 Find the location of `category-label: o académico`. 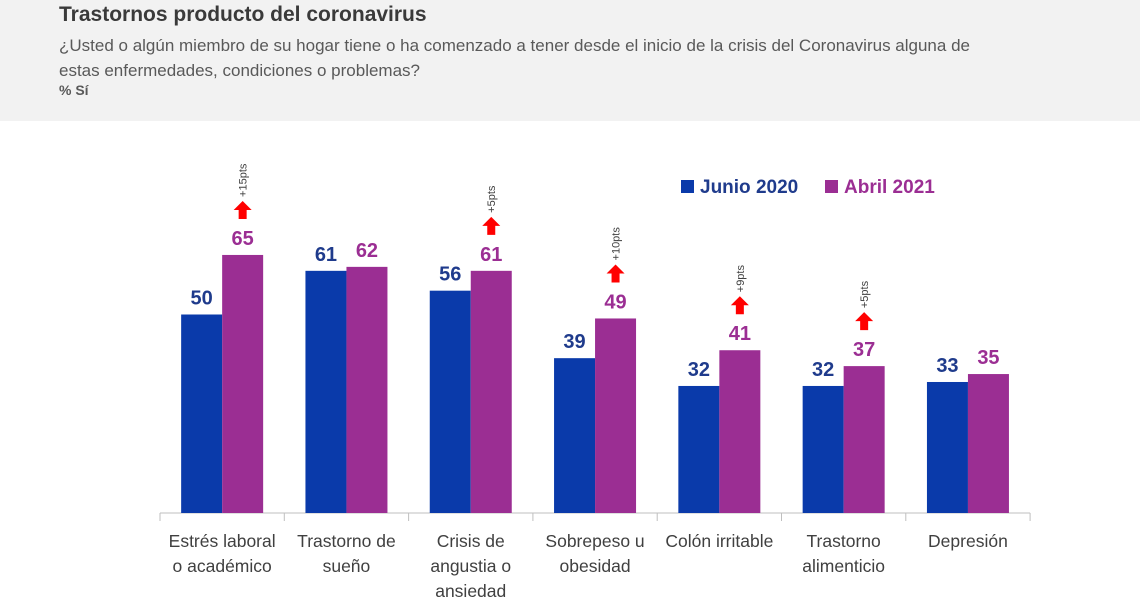

category-label: o académico is located at coordinates (222, 566).